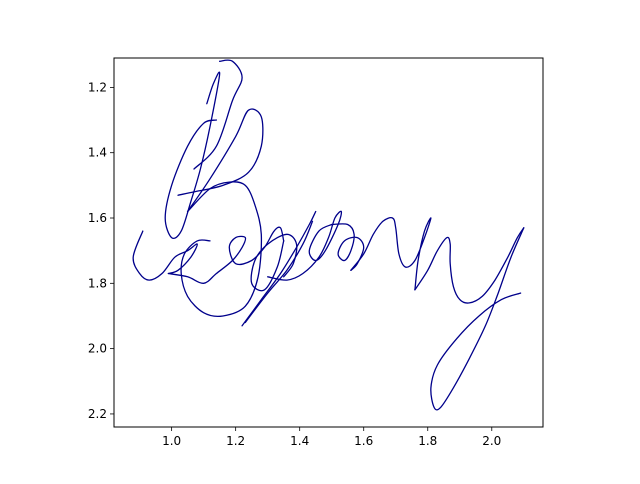  What do you see at coordinates (427, 441) in the screenshot?
I see `x-tick-label: 1.8` at bounding box center [427, 441].